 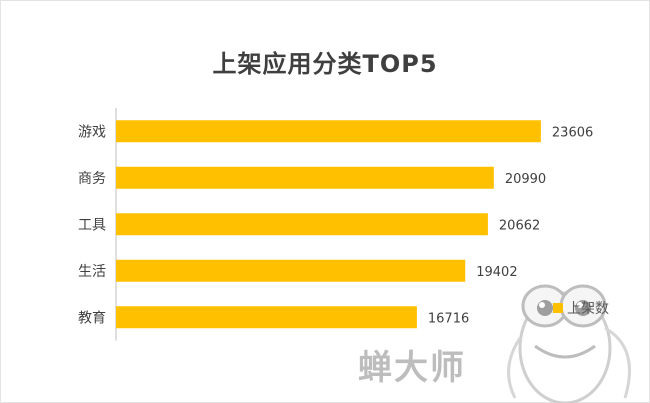 I want to click on category-label: 游戏, so click(x=92, y=132).